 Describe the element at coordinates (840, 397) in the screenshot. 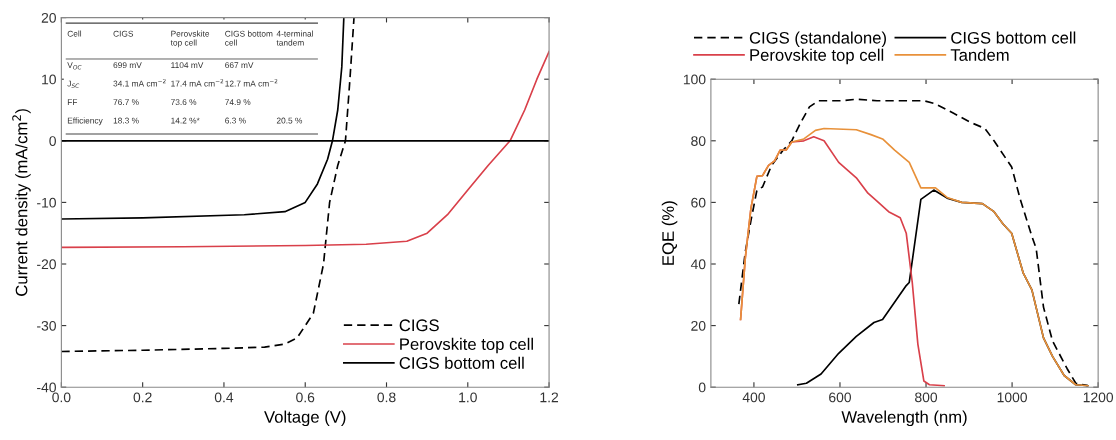

I see `x-tick-label: 600` at that location.